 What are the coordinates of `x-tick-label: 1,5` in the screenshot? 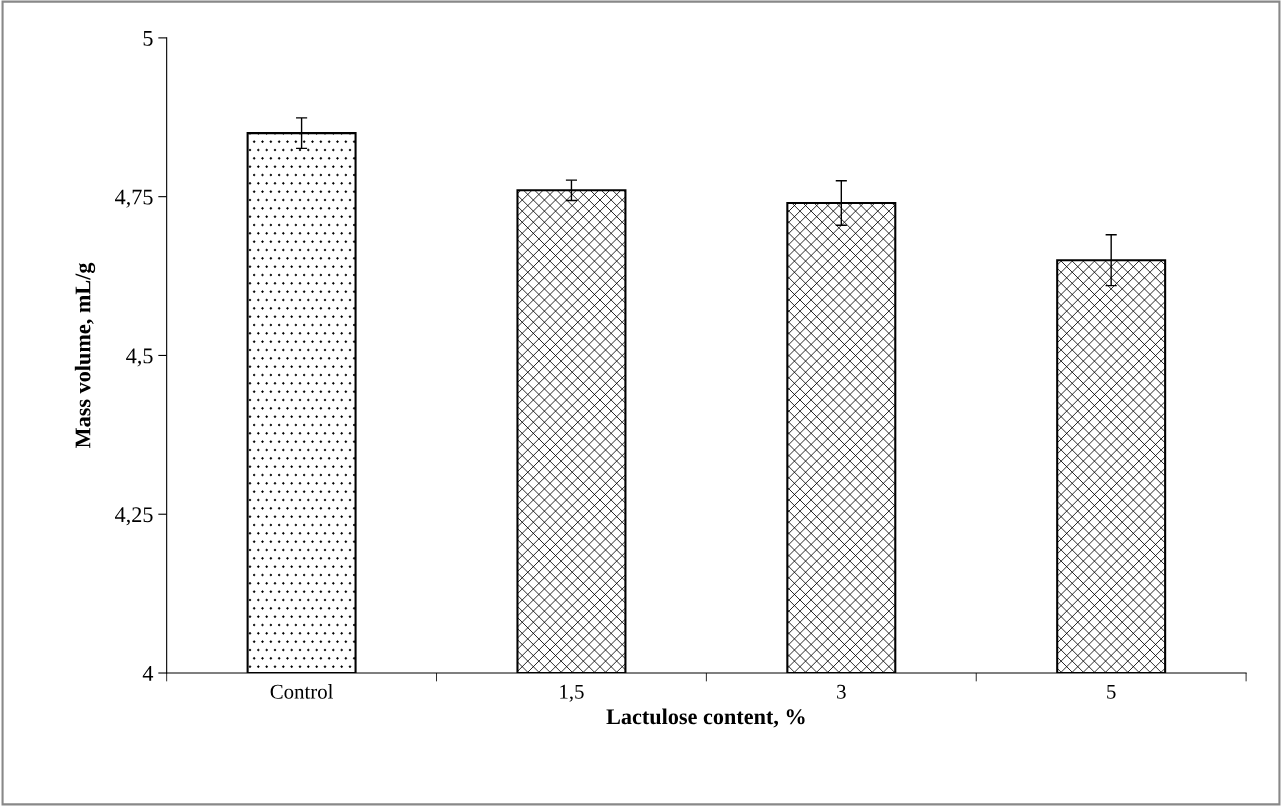 It's located at (572, 693).